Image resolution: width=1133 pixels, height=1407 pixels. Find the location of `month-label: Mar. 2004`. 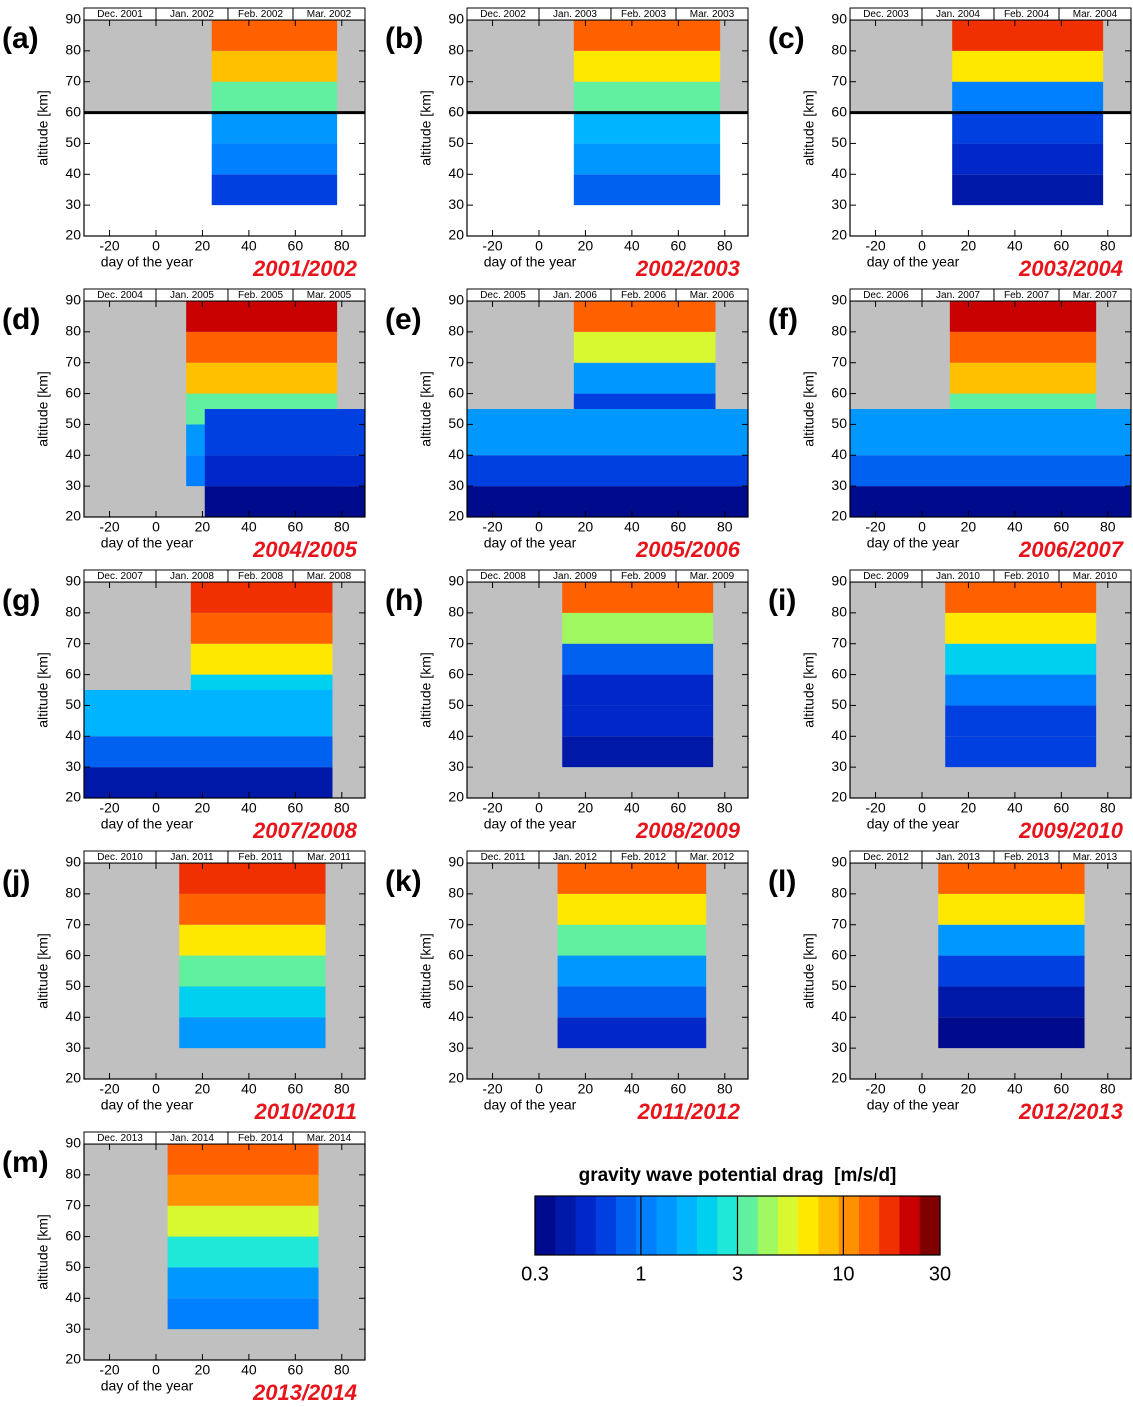

month-label: Mar. 2004 is located at coordinates (1095, 14).